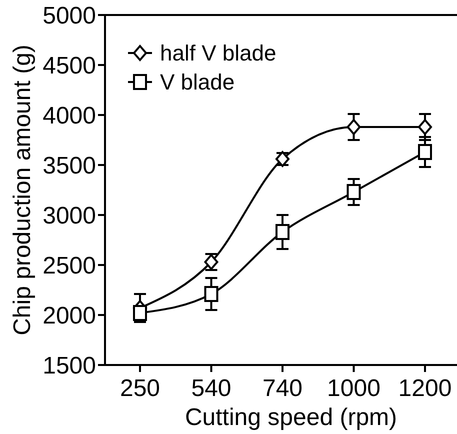  I want to click on legend-label: half V blade, so click(218, 53).